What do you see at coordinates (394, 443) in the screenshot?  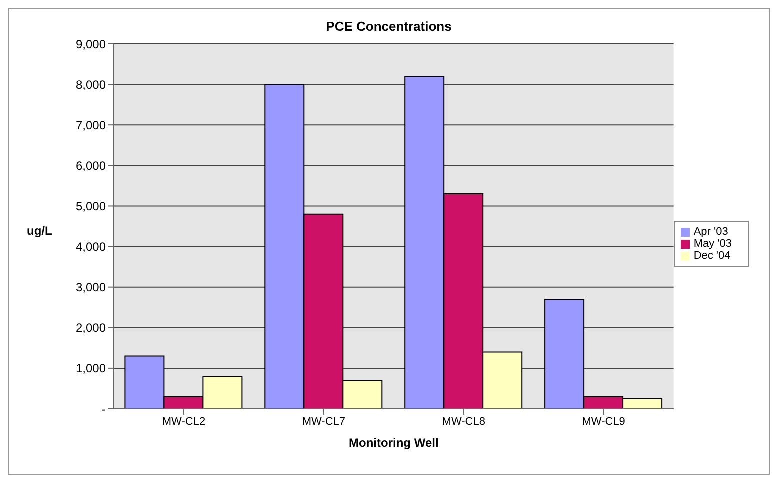 I see `x-axis-title: Monitoring Well` at bounding box center [394, 443].